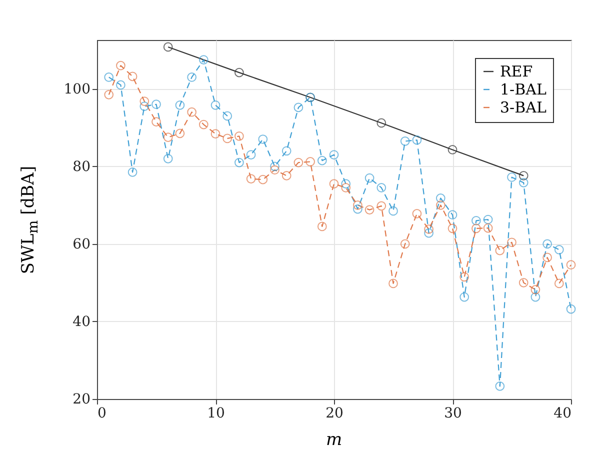  What do you see at coordinates (523, 107) in the screenshot?
I see `legend-label: 3-BAL` at bounding box center [523, 107].